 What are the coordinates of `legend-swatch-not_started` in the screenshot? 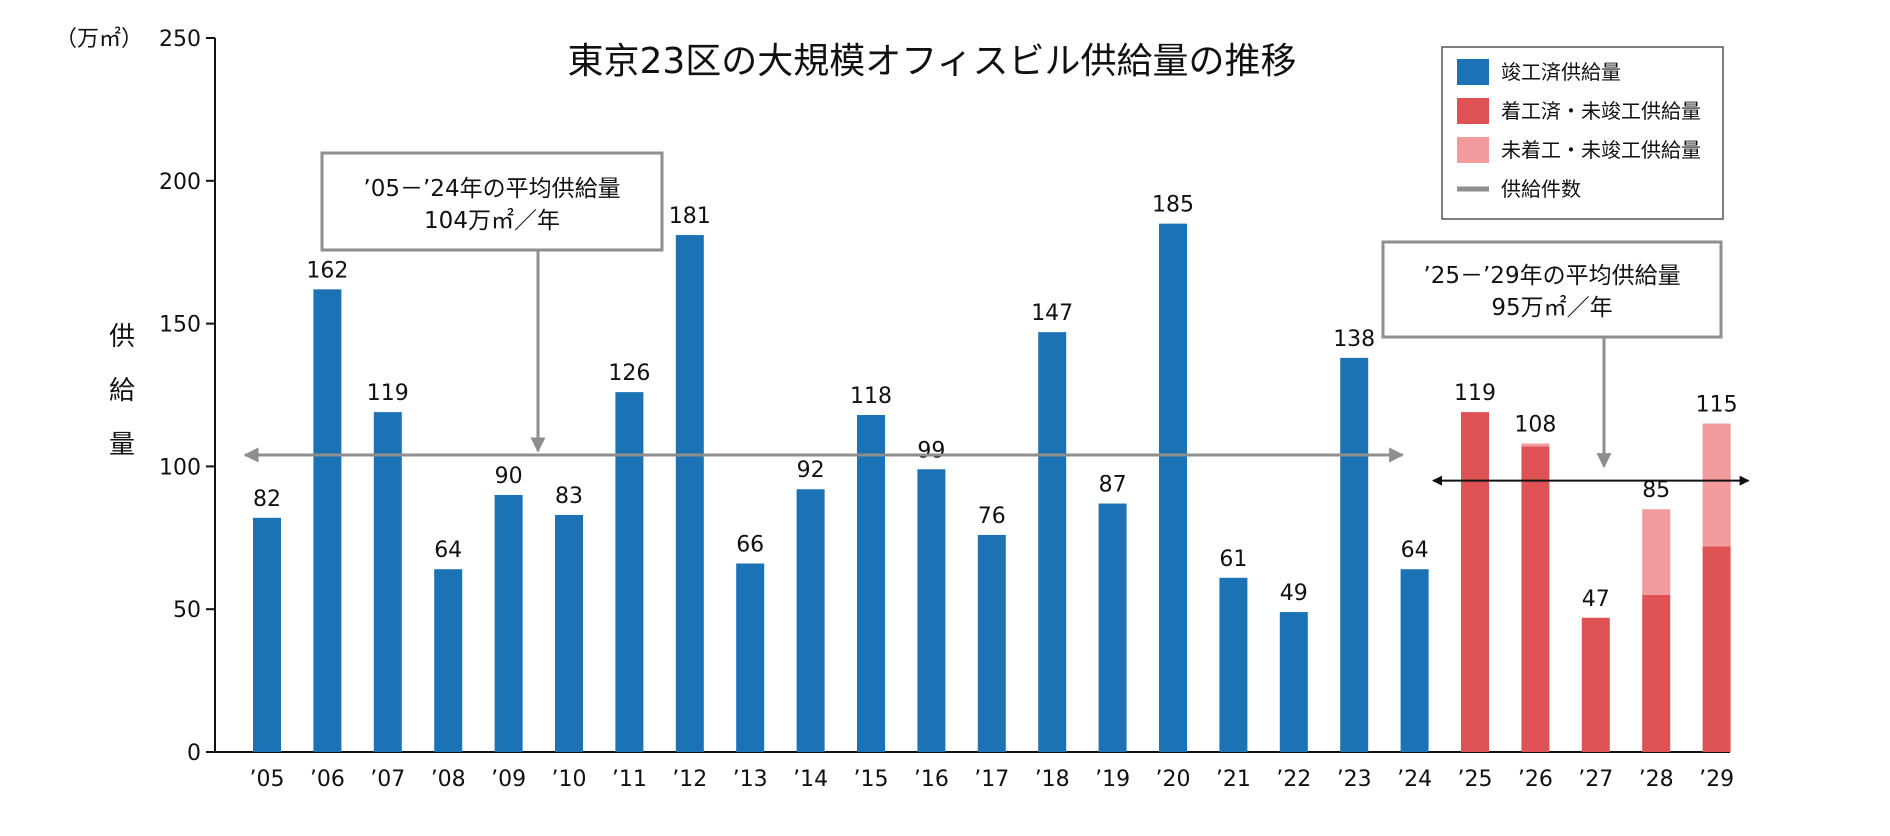 It's located at (1473, 150).